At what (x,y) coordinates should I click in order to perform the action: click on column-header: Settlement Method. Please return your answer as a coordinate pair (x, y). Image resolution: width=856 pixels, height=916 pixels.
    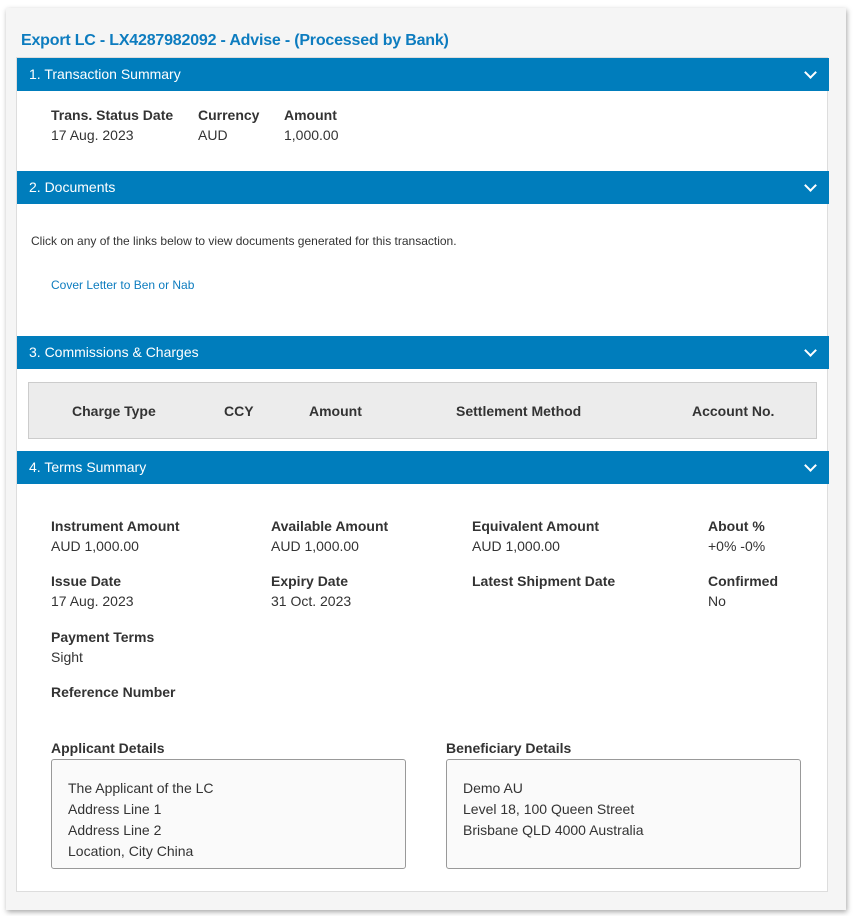
    Looking at the image, I should click on (519, 411).